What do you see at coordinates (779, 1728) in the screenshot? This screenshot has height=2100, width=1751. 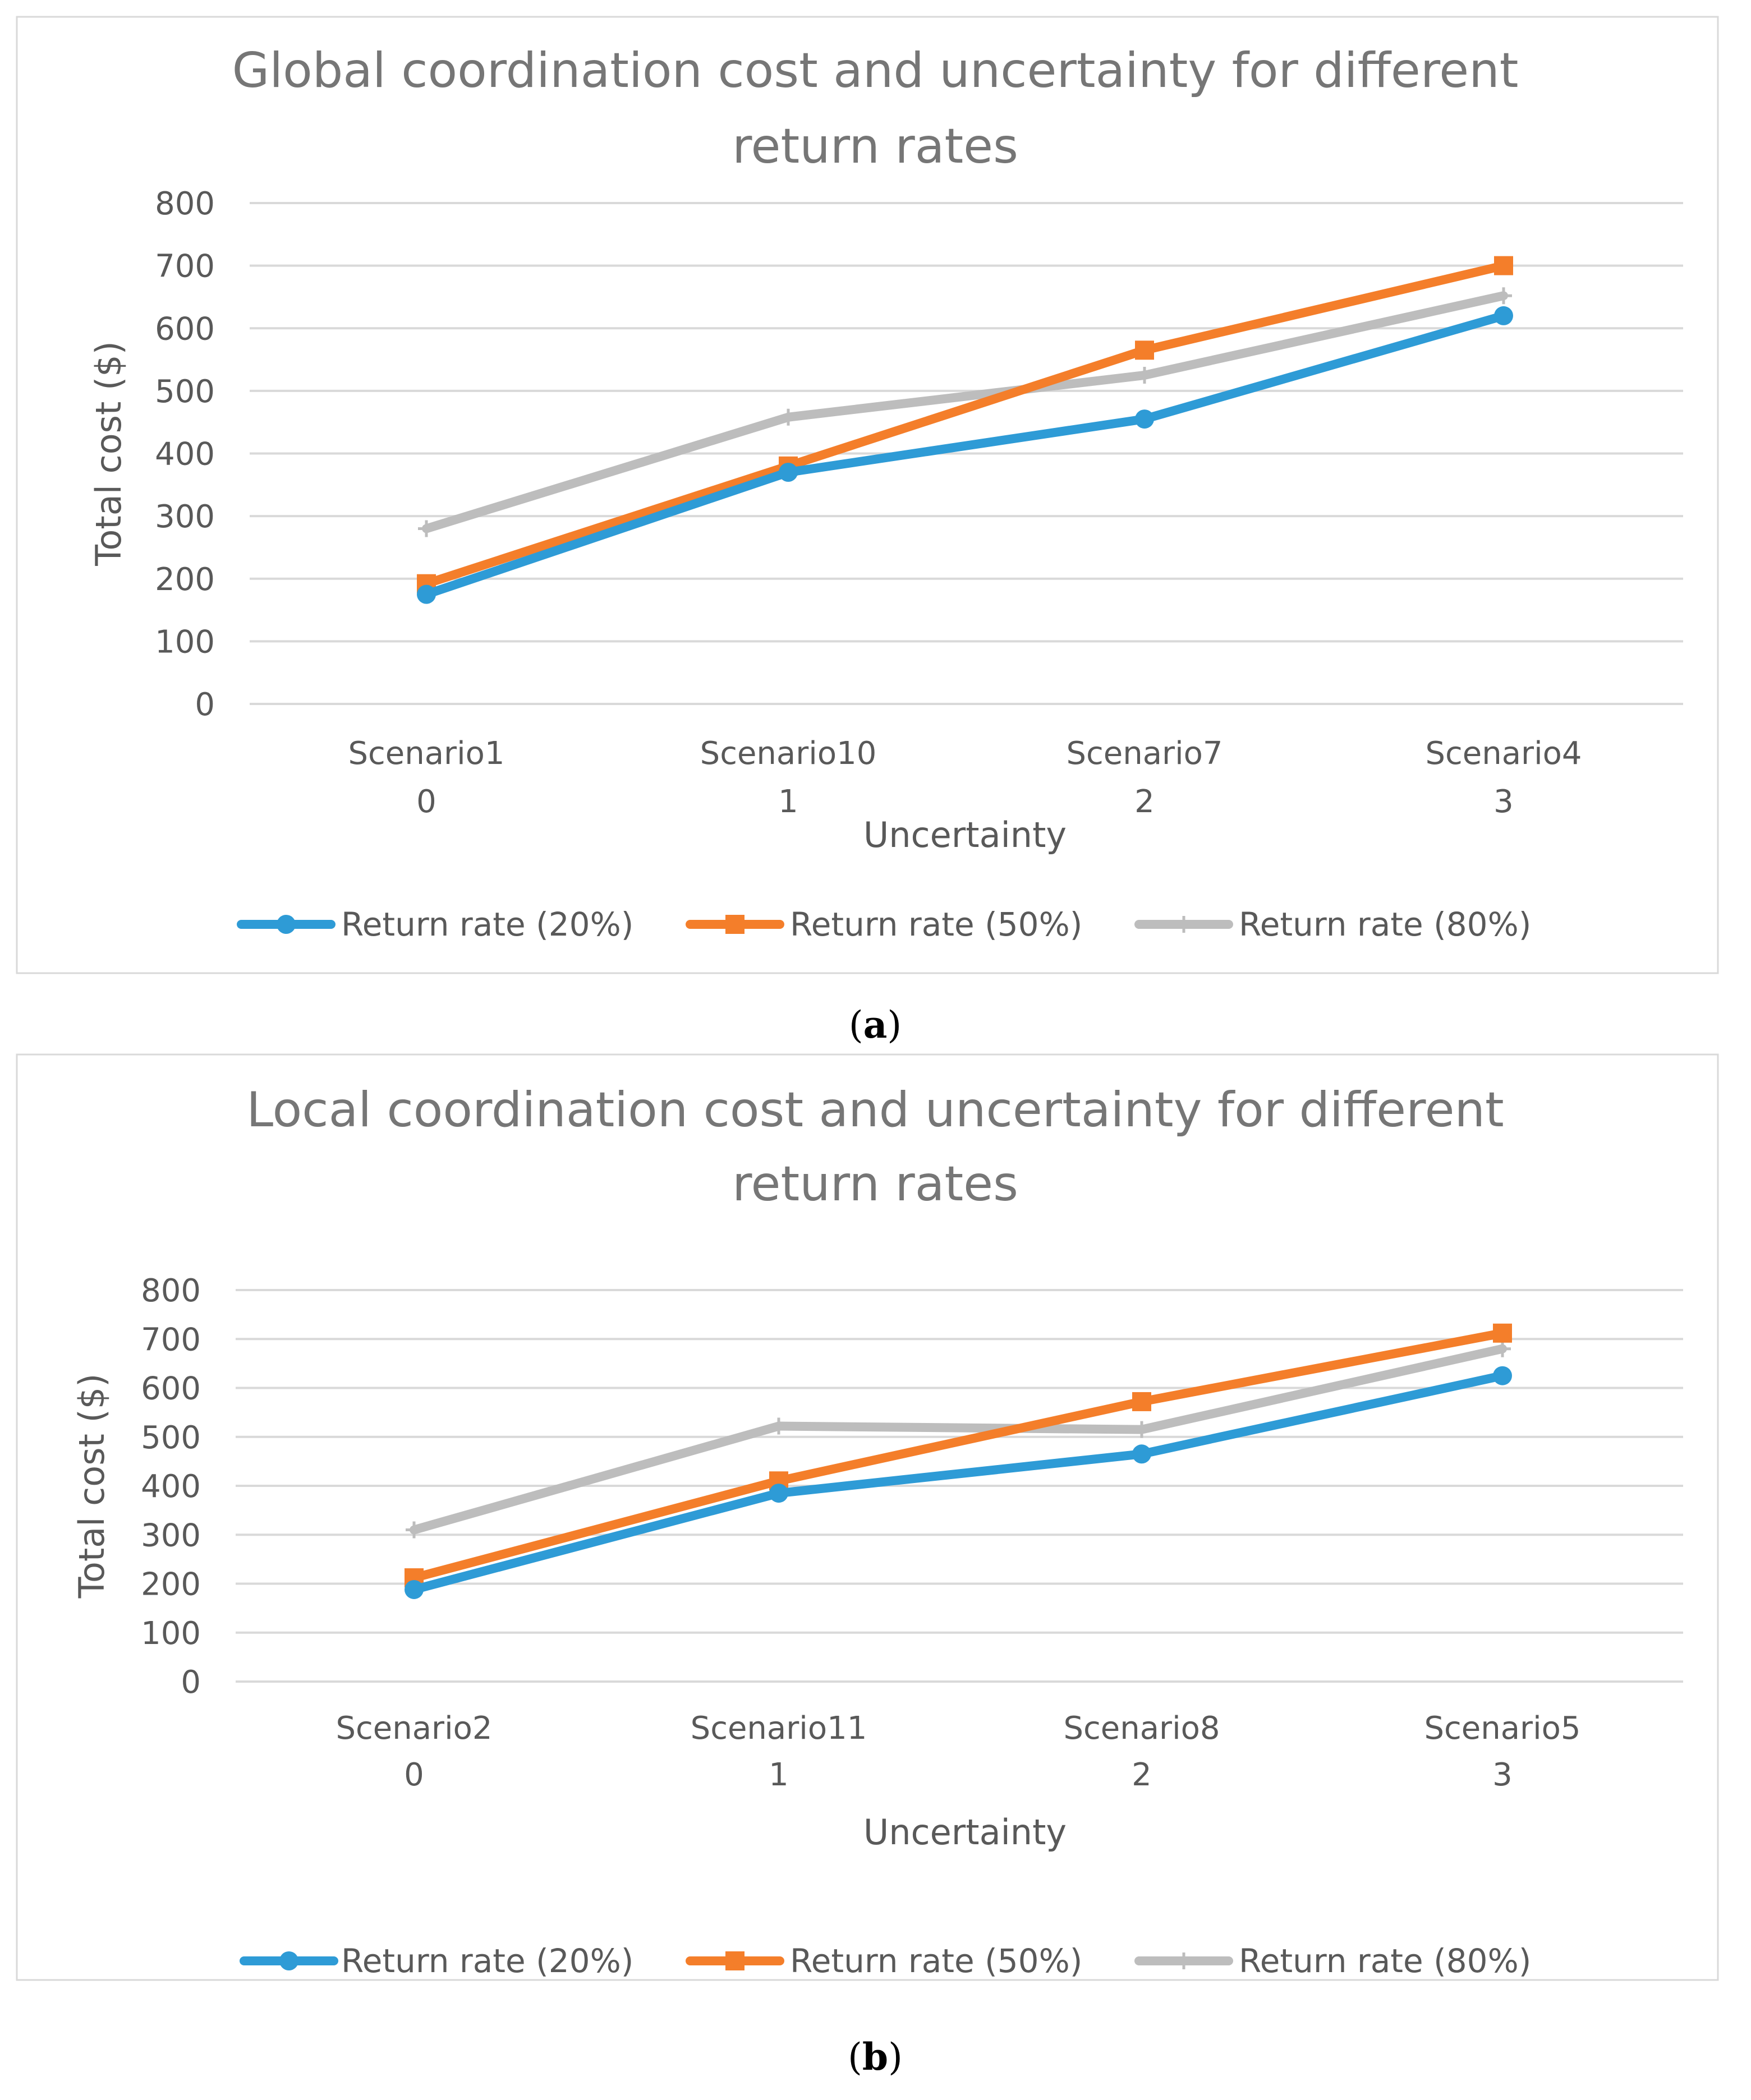 I see `x-category-label: Scenario11` at bounding box center [779, 1728].